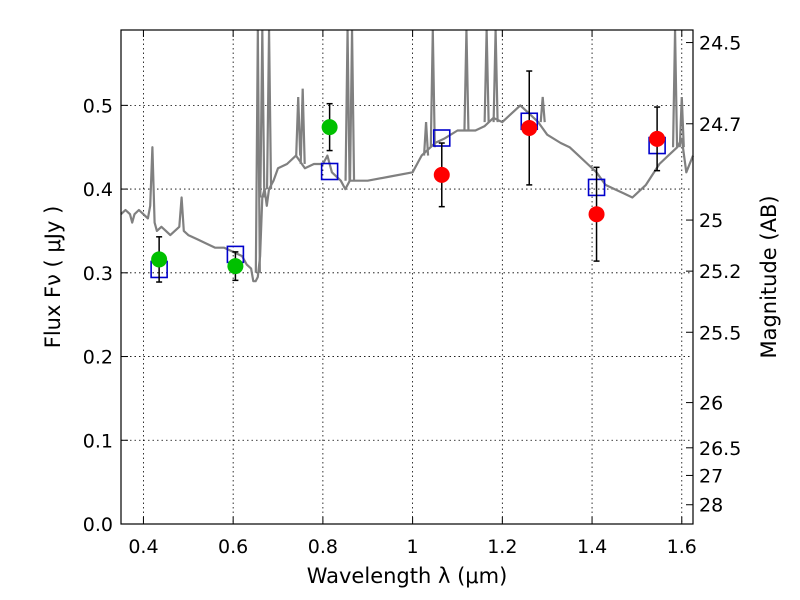 This screenshot has width=800, height=600. I want to click on x-tick-label: 1.2, so click(502, 547).